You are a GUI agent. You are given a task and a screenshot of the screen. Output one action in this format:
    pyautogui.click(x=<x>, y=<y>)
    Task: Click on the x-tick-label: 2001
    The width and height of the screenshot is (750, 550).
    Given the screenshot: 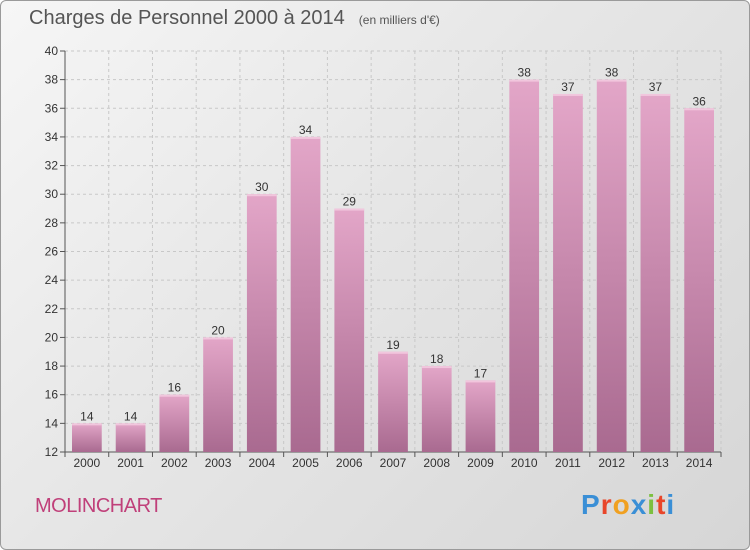 What is the action you would take?
    pyautogui.click(x=130, y=463)
    